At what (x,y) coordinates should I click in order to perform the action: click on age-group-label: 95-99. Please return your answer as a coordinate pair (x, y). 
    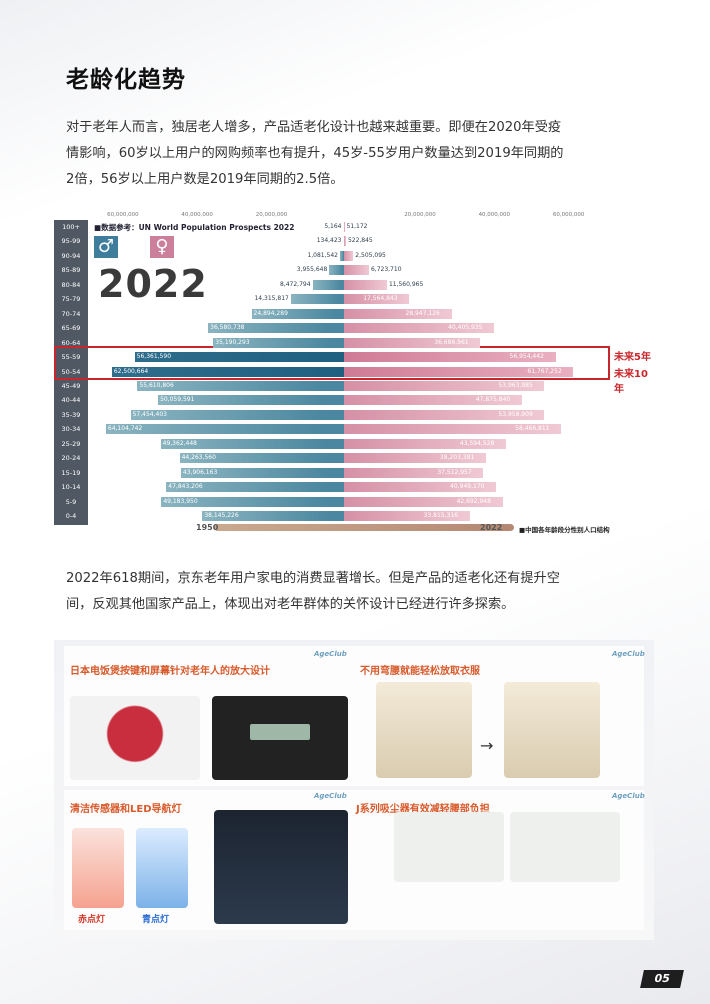
    Looking at the image, I should click on (71, 241).